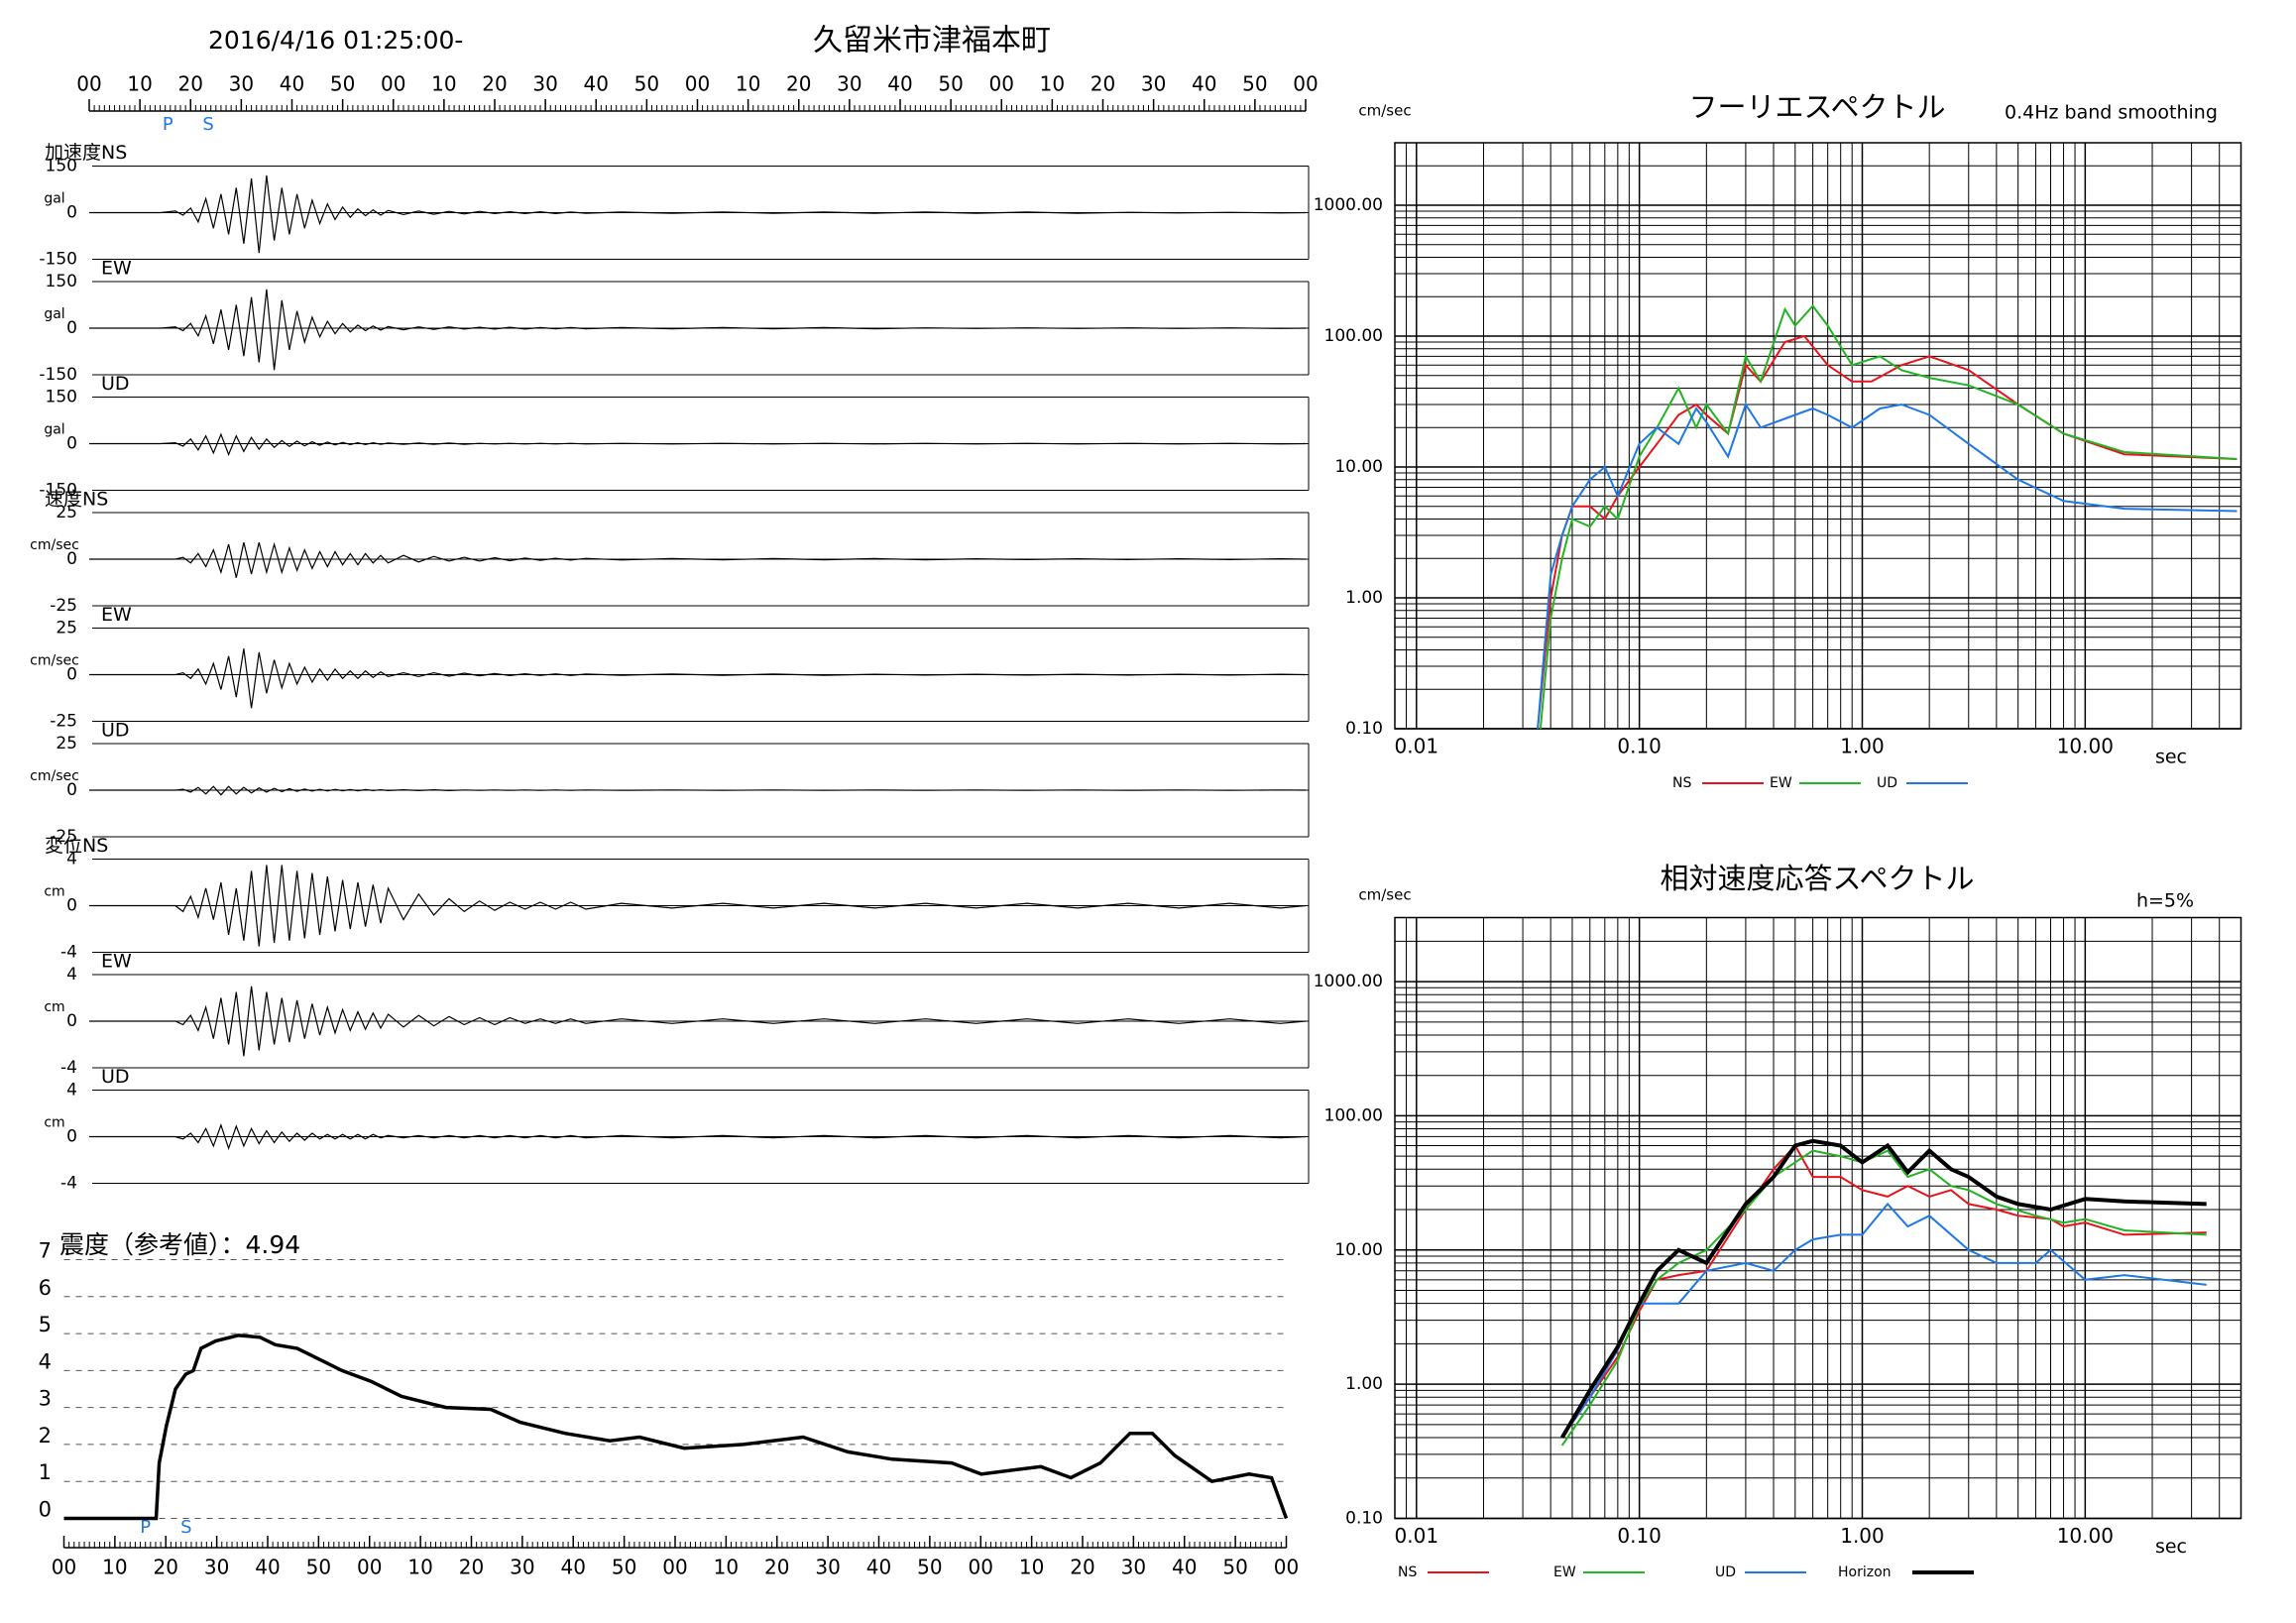 The height and width of the screenshot is (1623, 2296). Describe the element at coordinates (1359, 1250) in the screenshot. I see `y-tick-label: 10.00` at that location.